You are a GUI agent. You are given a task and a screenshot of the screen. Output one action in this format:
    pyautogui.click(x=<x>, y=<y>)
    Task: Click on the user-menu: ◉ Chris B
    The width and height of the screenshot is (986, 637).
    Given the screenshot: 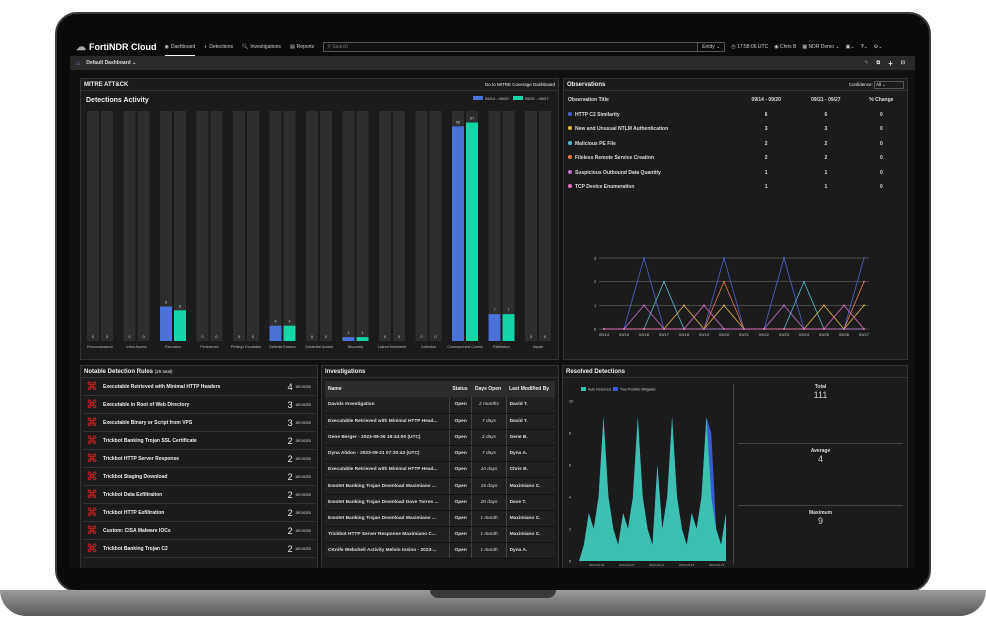 What is the action you would take?
    pyautogui.click(x=785, y=47)
    